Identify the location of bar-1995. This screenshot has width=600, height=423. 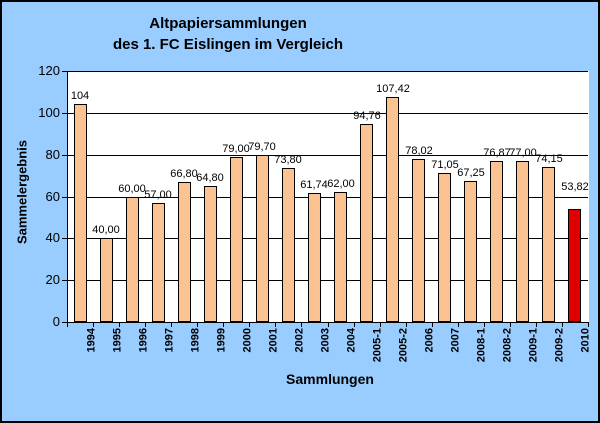
(106, 280).